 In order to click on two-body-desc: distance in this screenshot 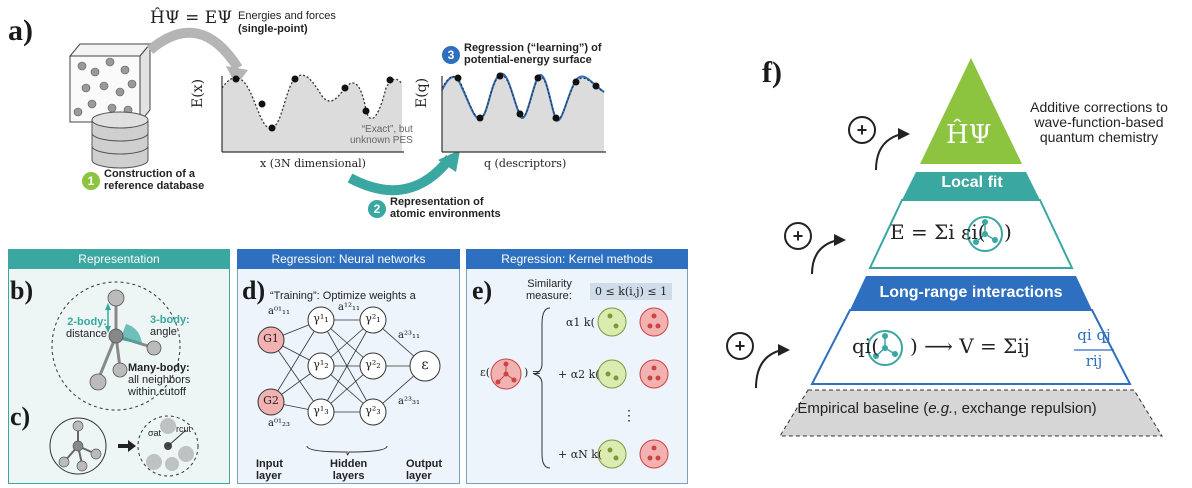, I will do `click(86, 334)`.